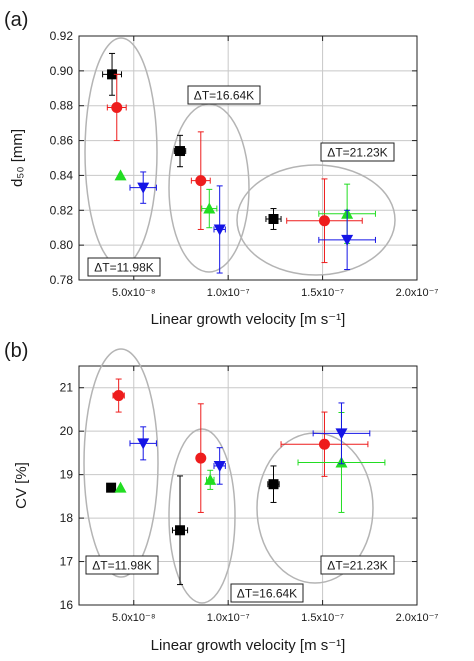  What do you see at coordinates (62, 106) in the screenshot?
I see `y-tick-label: 0.88` at bounding box center [62, 106].